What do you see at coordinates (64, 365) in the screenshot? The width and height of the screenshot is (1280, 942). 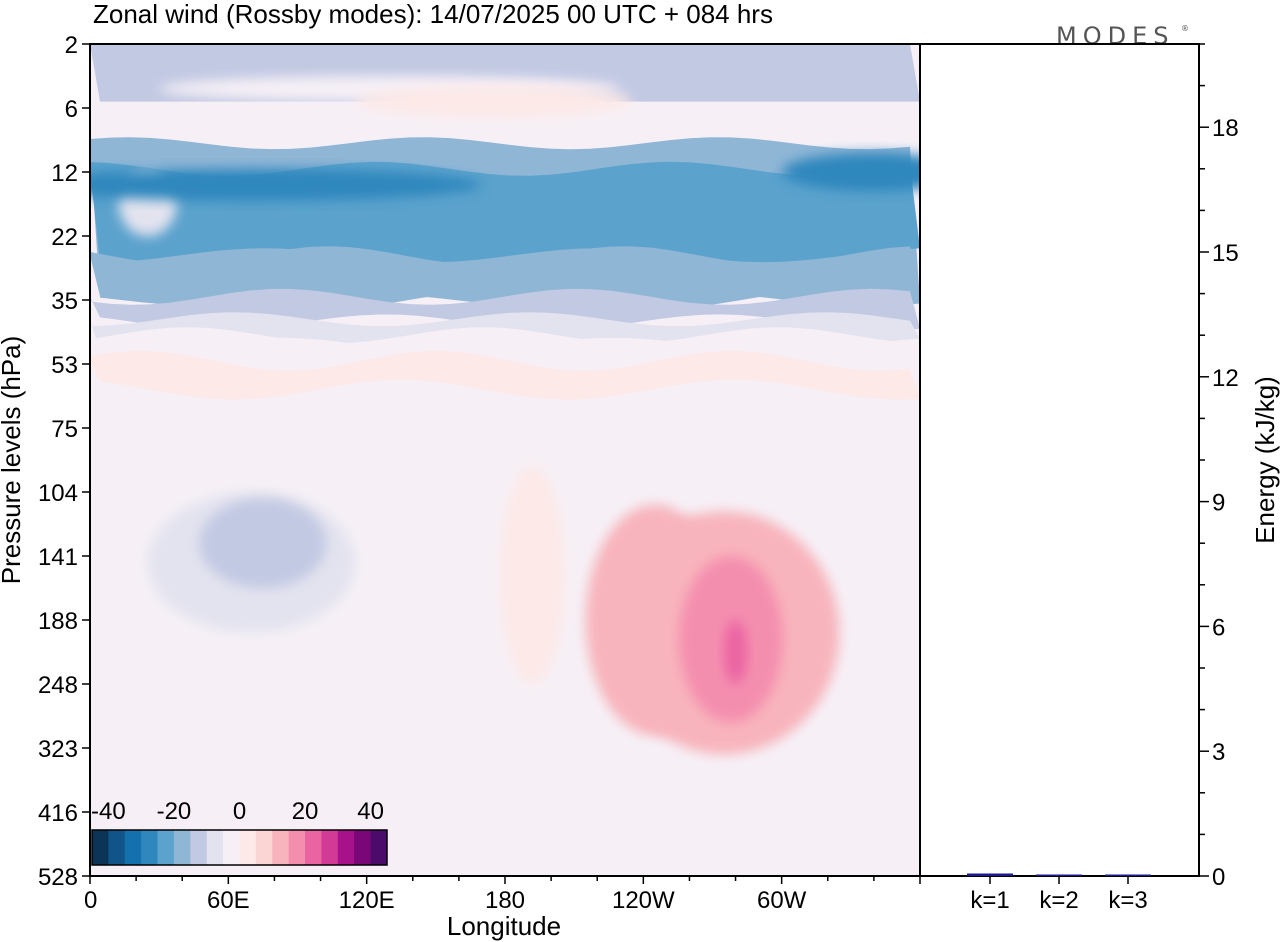 I see `pressure-tick-label: 53` at bounding box center [64, 365].